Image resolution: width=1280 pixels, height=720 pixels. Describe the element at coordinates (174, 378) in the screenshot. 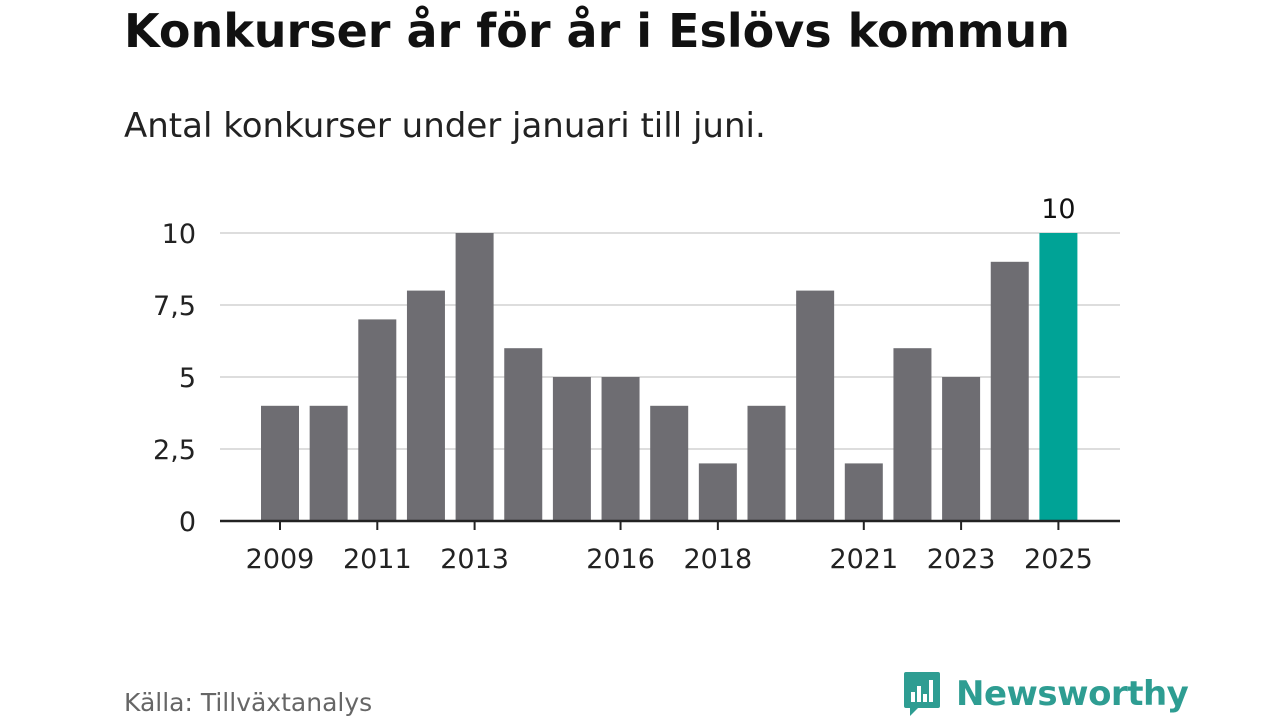

I see `y-axis-labels: 0 2,5 5 7,5 10` at that location.